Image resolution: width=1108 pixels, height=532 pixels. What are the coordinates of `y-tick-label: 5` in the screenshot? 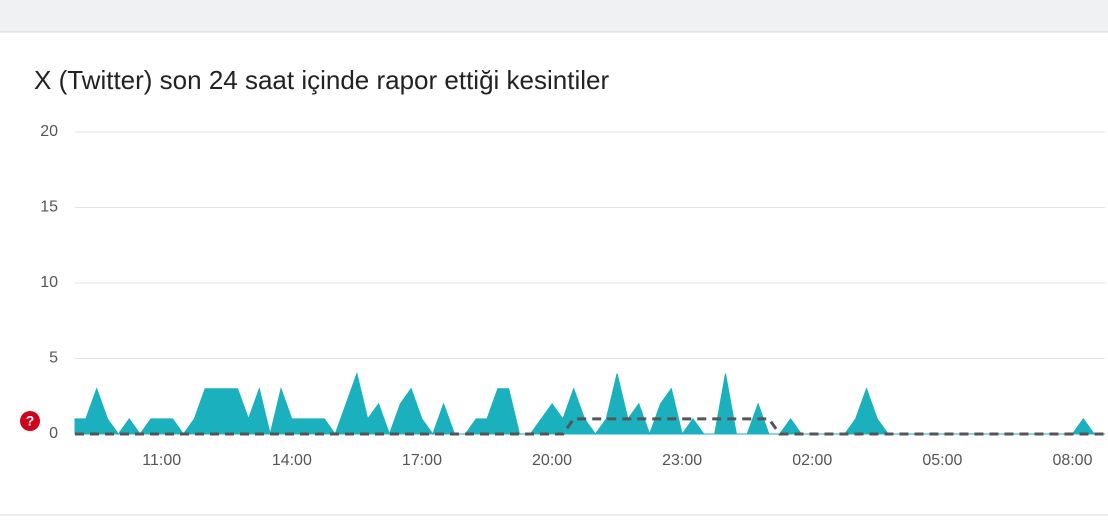 It's located at (53, 358).